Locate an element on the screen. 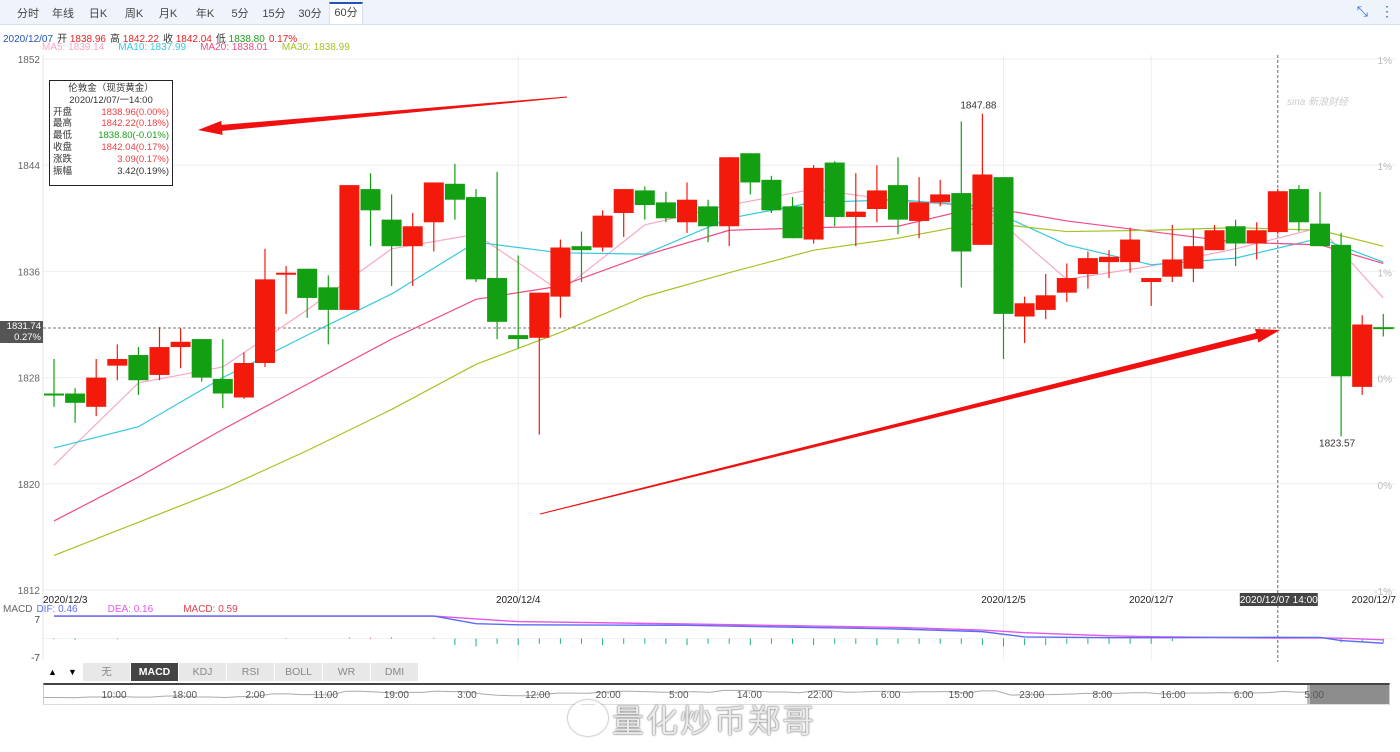  info-close: 1842.04 is located at coordinates (193, 39).